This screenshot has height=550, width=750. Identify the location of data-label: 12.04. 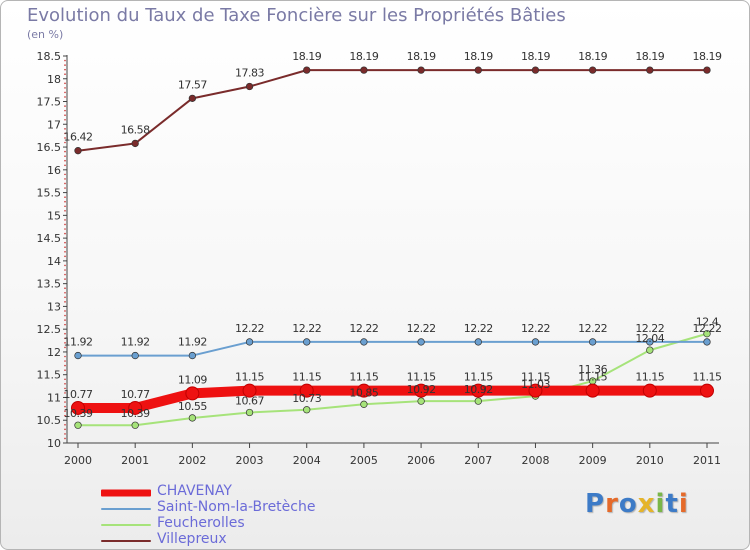
(649, 338).